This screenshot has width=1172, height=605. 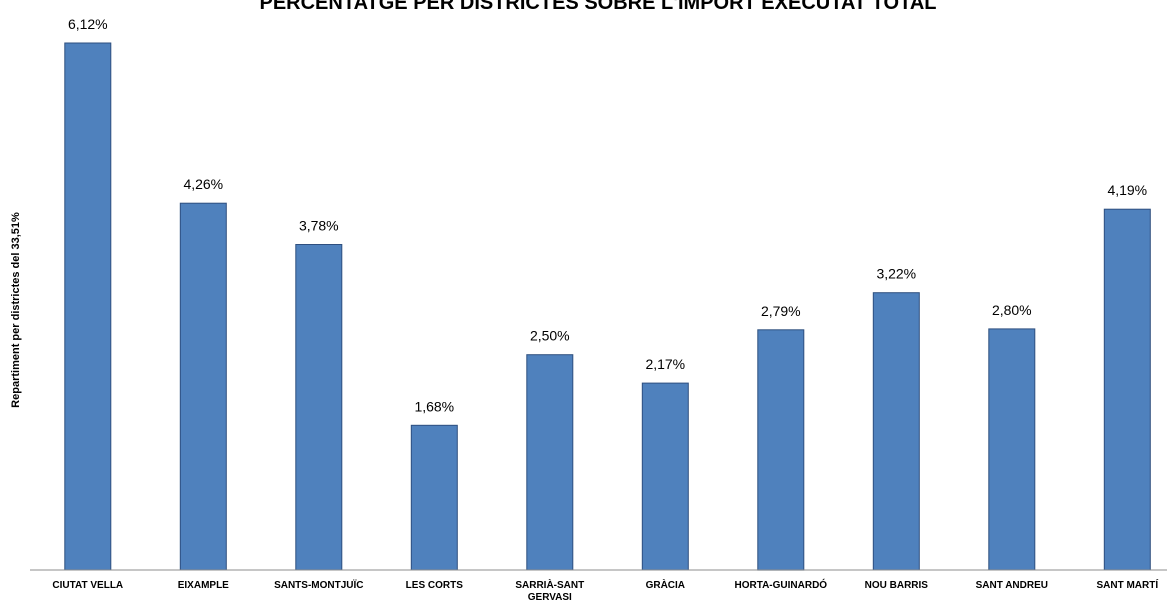 I want to click on data-label: 4,19%, so click(x=1127, y=190).